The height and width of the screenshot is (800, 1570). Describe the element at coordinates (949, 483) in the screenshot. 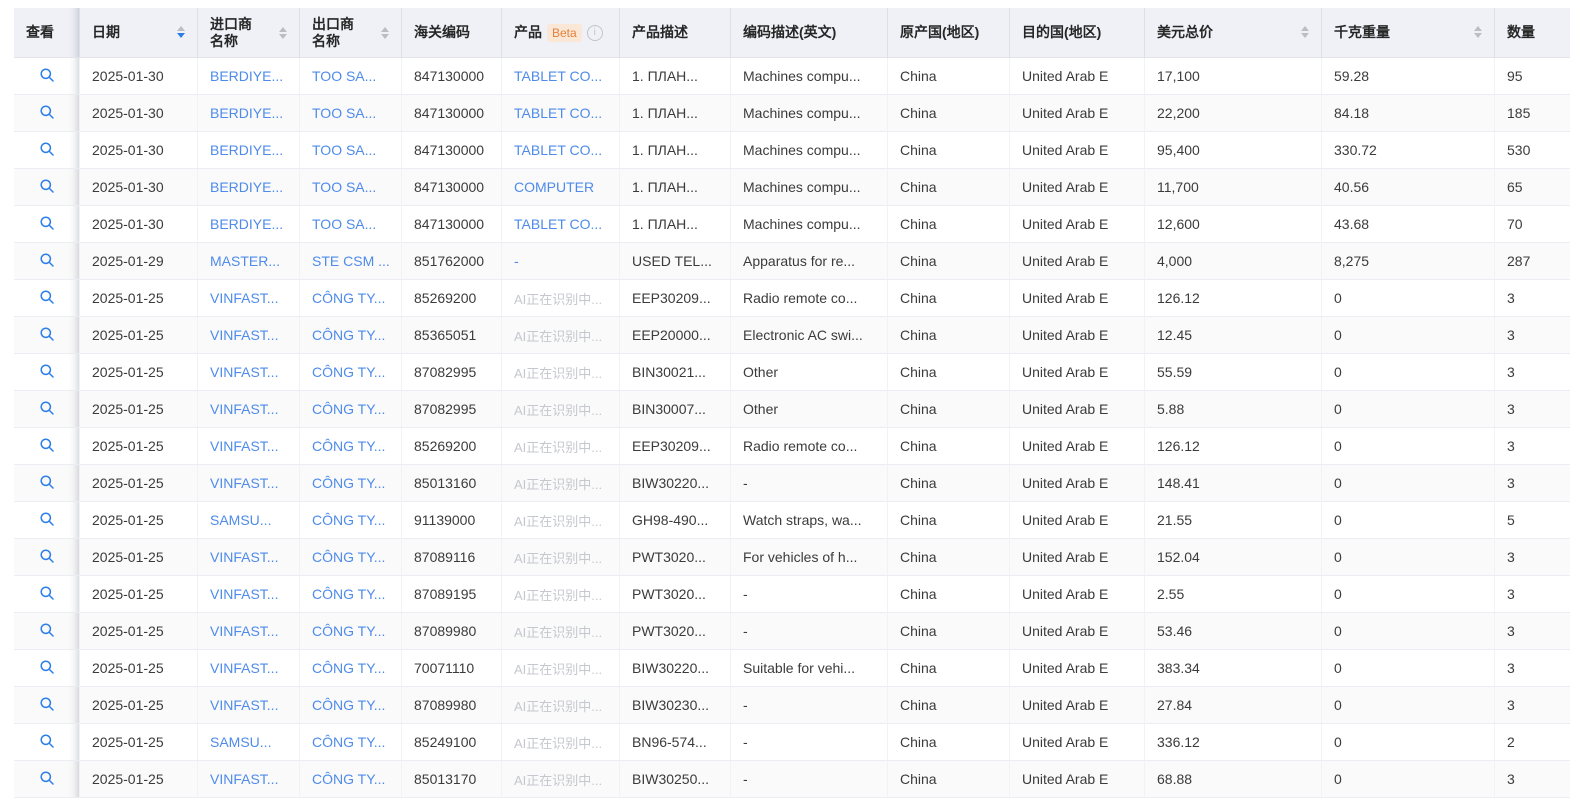

I see `origin-cell: China` at that location.